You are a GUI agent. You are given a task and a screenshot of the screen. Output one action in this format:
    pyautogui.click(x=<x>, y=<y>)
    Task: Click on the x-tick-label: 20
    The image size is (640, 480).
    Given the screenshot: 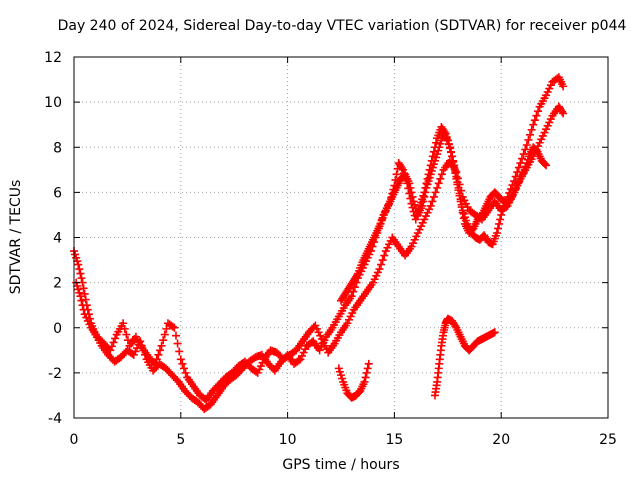 What is the action you would take?
    pyautogui.click(x=501, y=440)
    